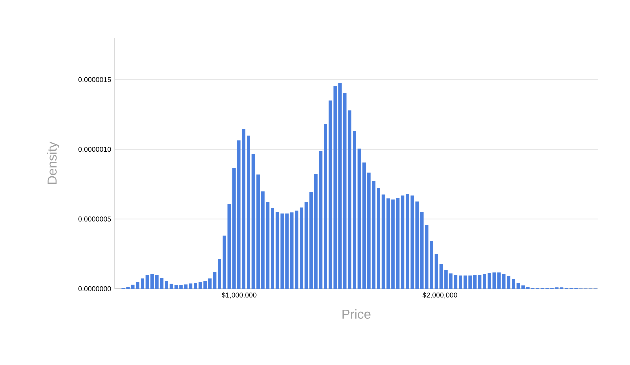 The height and width of the screenshot is (365, 630). What do you see at coordinates (356, 314) in the screenshot?
I see `x-axis-title: Price` at bounding box center [356, 314].